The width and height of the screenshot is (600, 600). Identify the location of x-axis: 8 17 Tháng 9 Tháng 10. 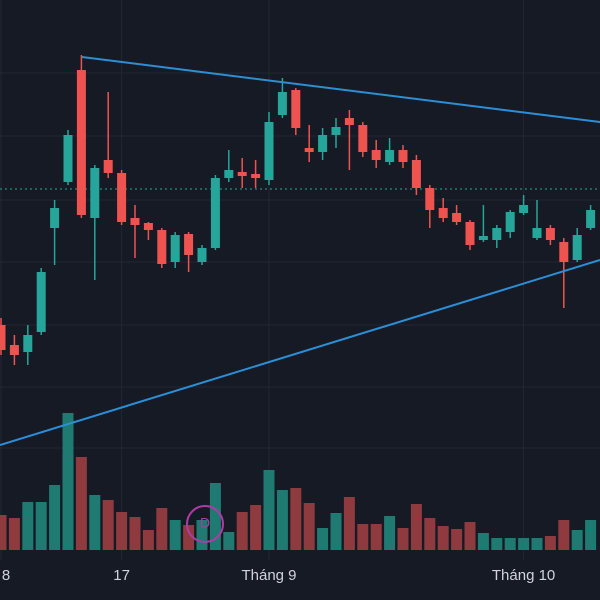
(278, 575).